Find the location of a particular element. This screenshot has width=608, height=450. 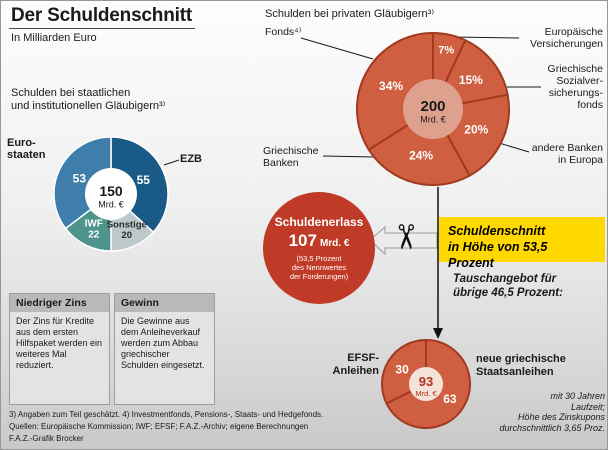

debt-relief-value: 107 is located at coordinates (302, 240).